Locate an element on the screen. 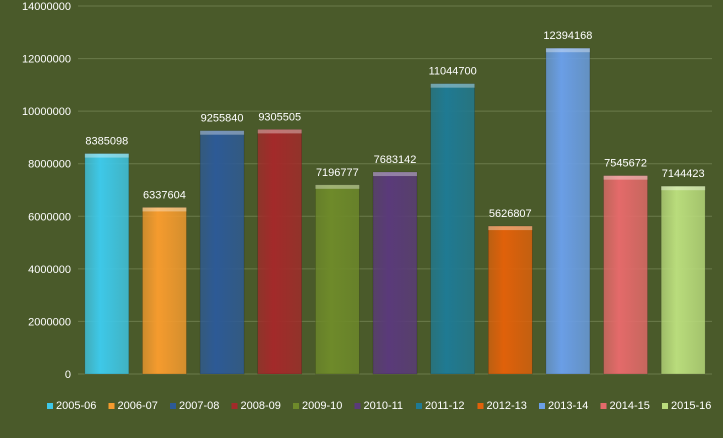 This screenshot has width=723, height=438. legend-label: 2005-06 is located at coordinates (76, 406).